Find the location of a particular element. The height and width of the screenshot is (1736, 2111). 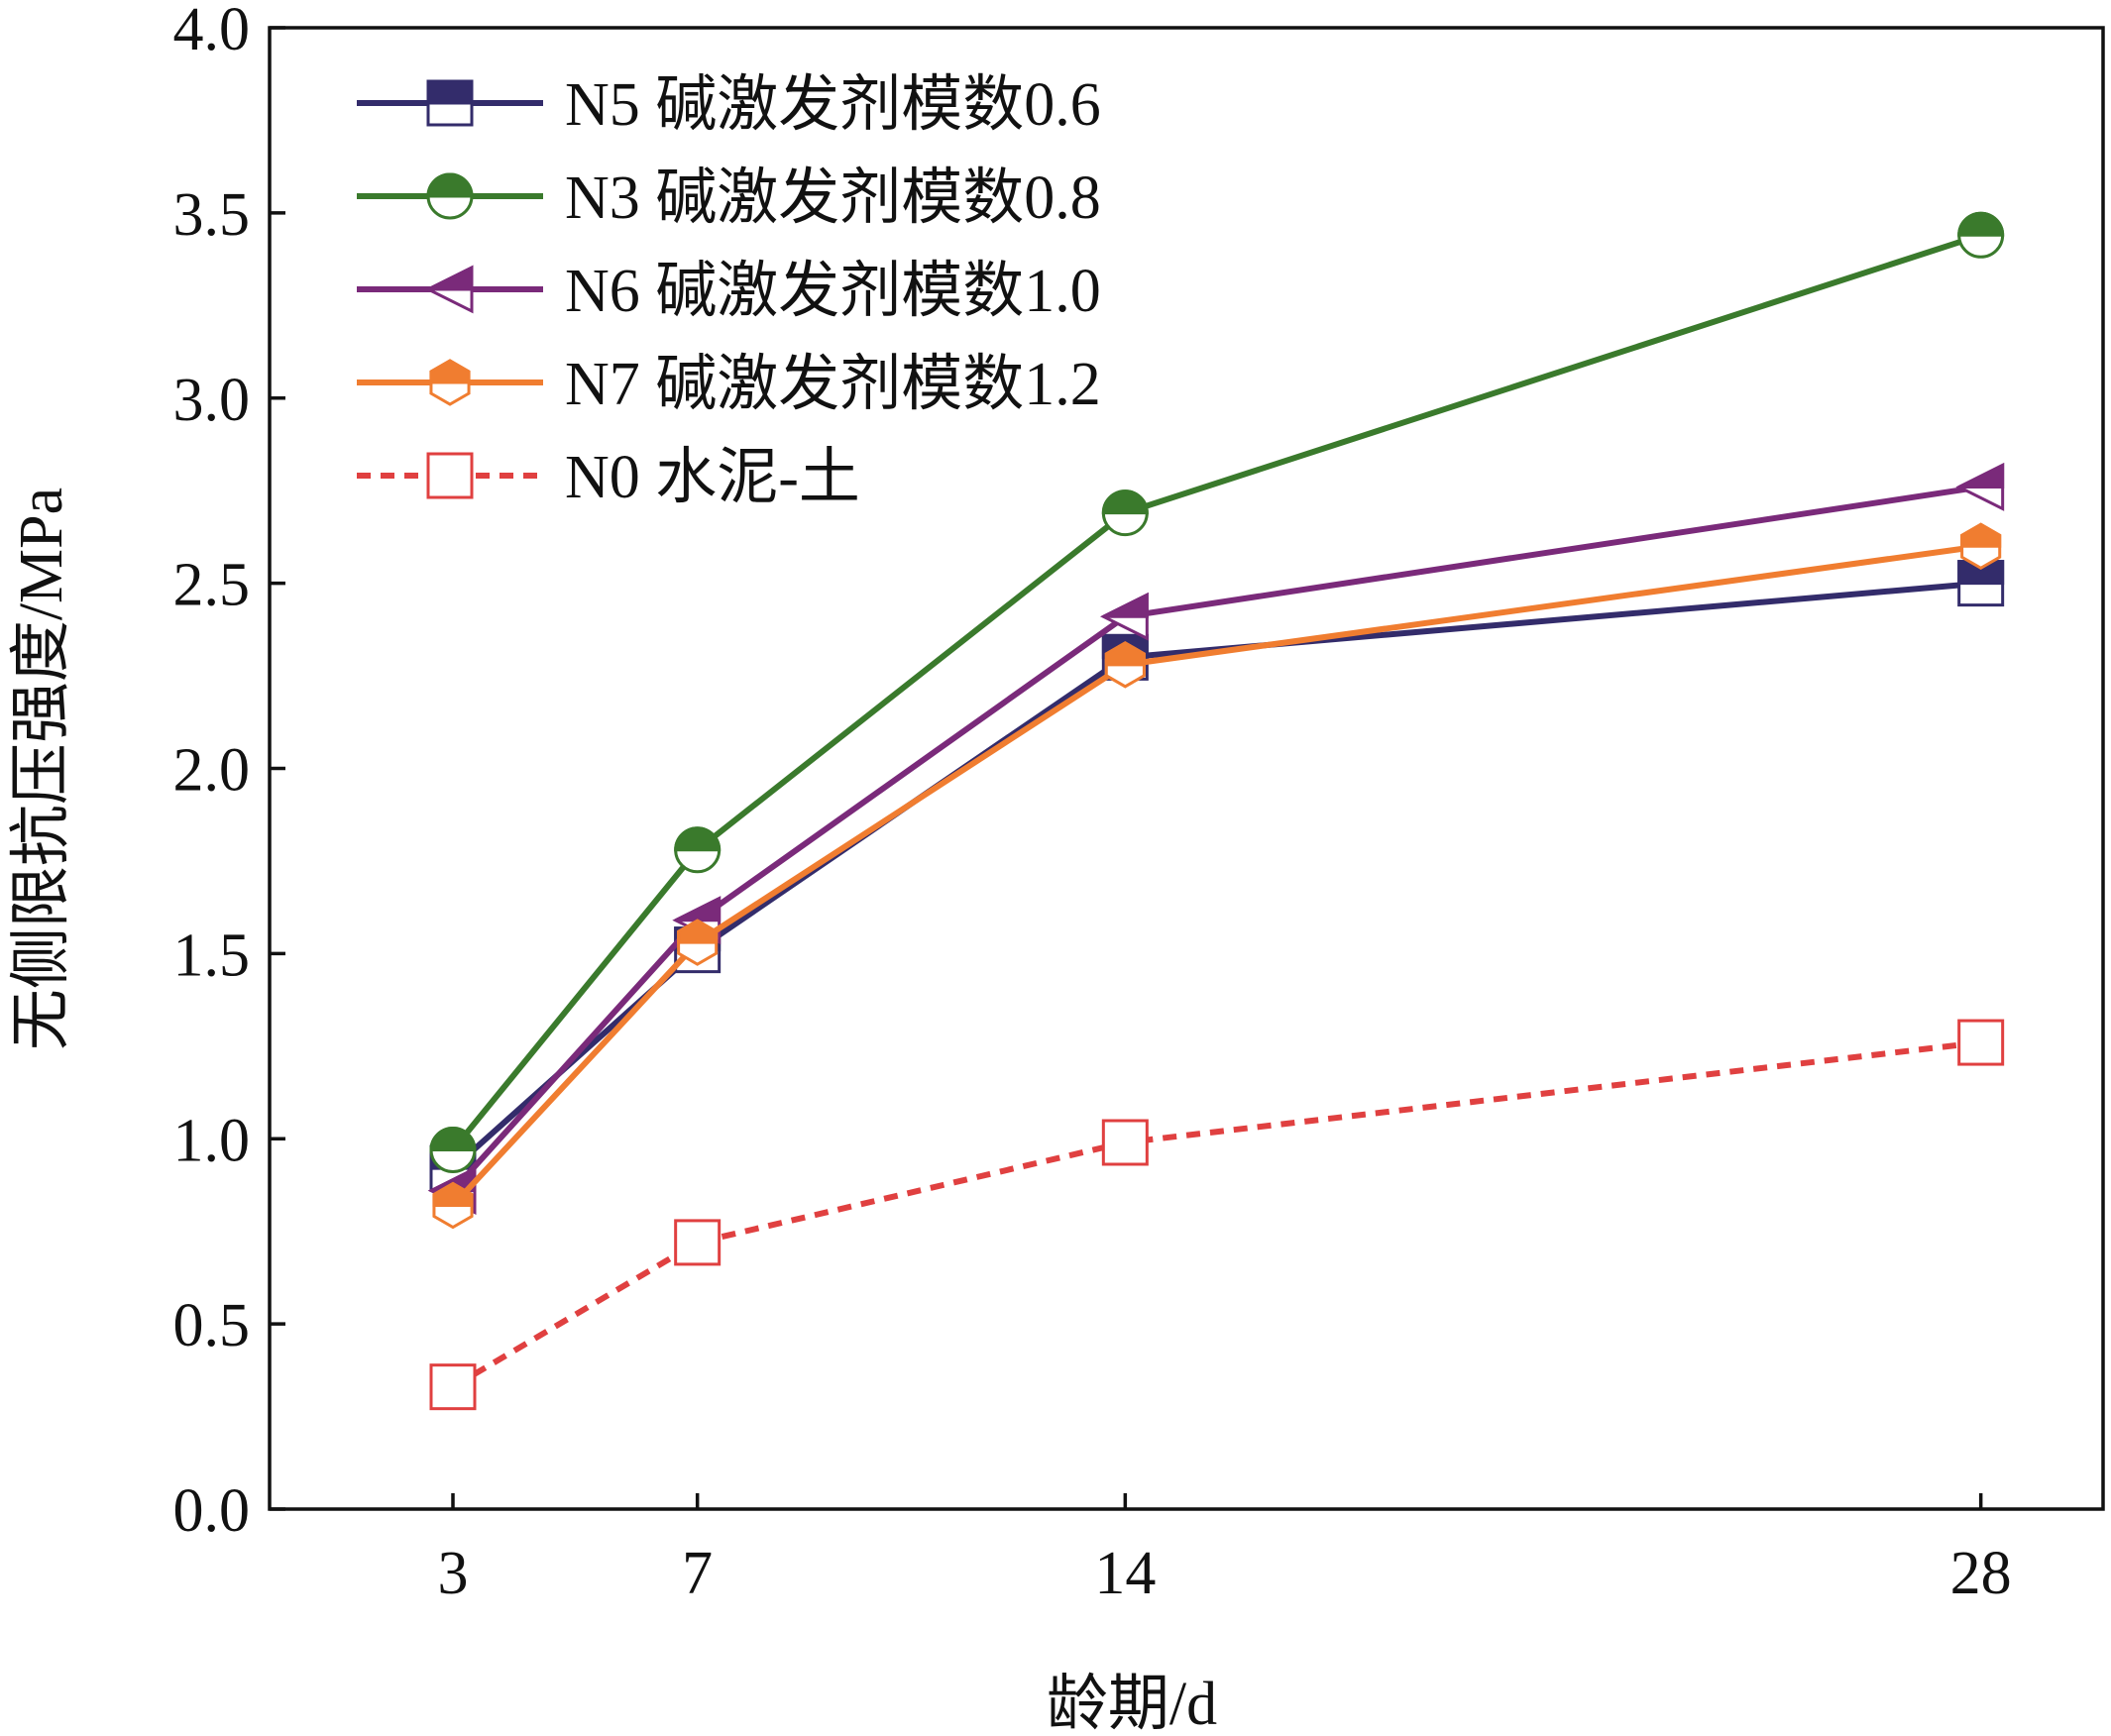

legend-label: N7 碱激发剂模数1.2 is located at coordinates (833, 384).